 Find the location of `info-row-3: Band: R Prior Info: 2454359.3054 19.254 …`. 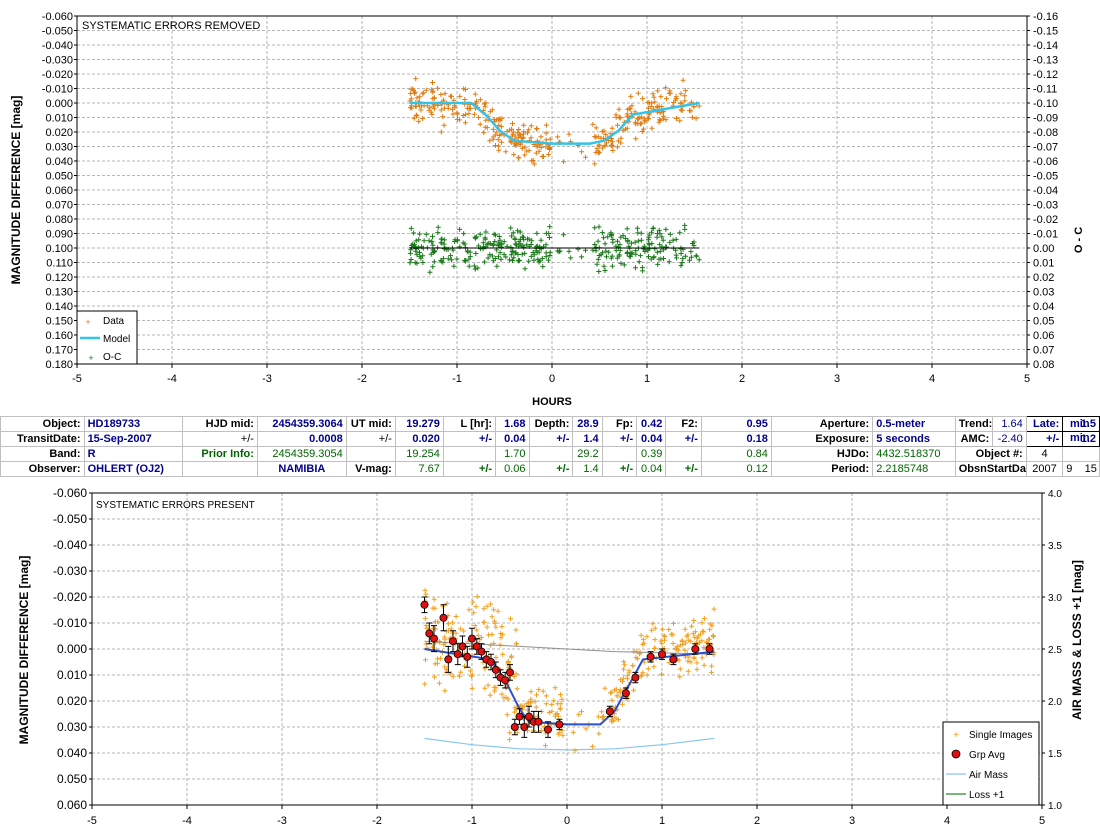

info-row-3: Band: R Prior Info: 2454359.3054 19.254 … is located at coordinates (550, 454).